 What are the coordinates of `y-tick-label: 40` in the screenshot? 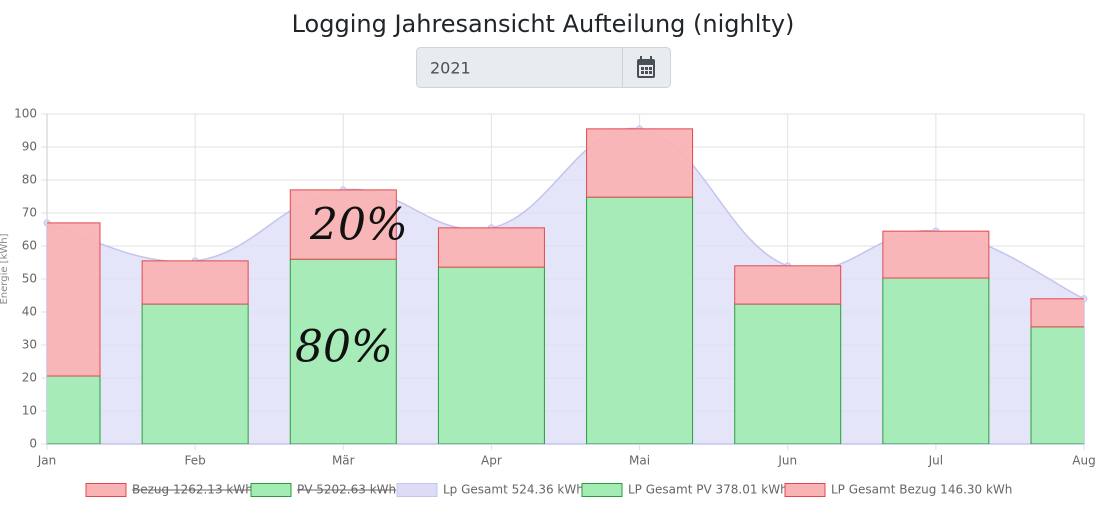 It's located at (29, 312).